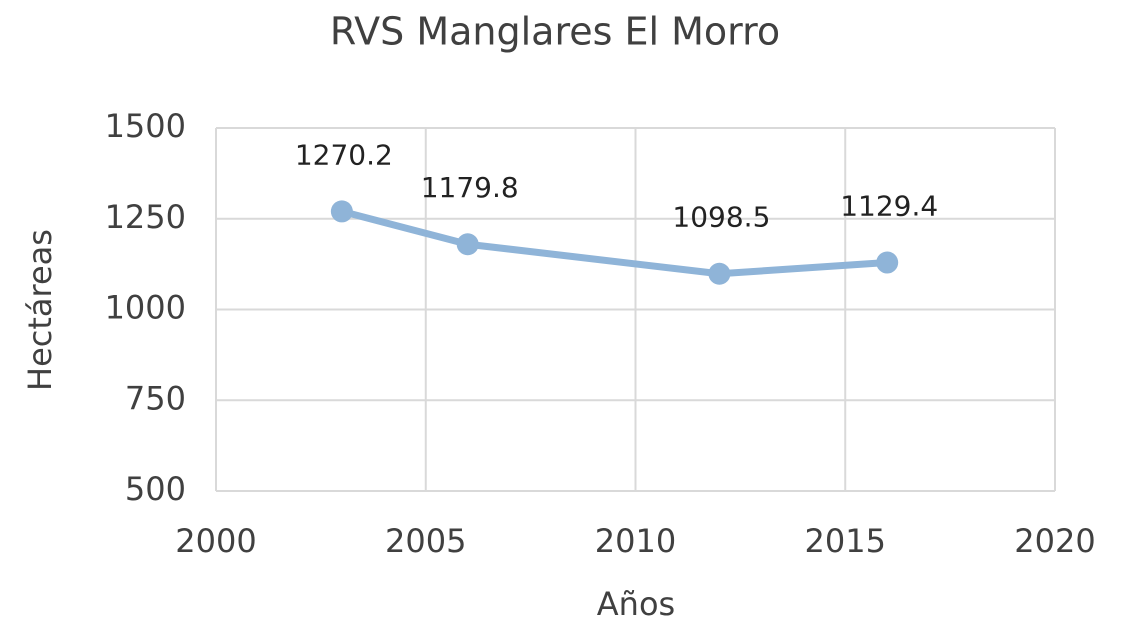 The image size is (1122, 626). Describe the element at coordinates (470, 187) in the screenshot. I see `data-label: 1179.8` at that location.